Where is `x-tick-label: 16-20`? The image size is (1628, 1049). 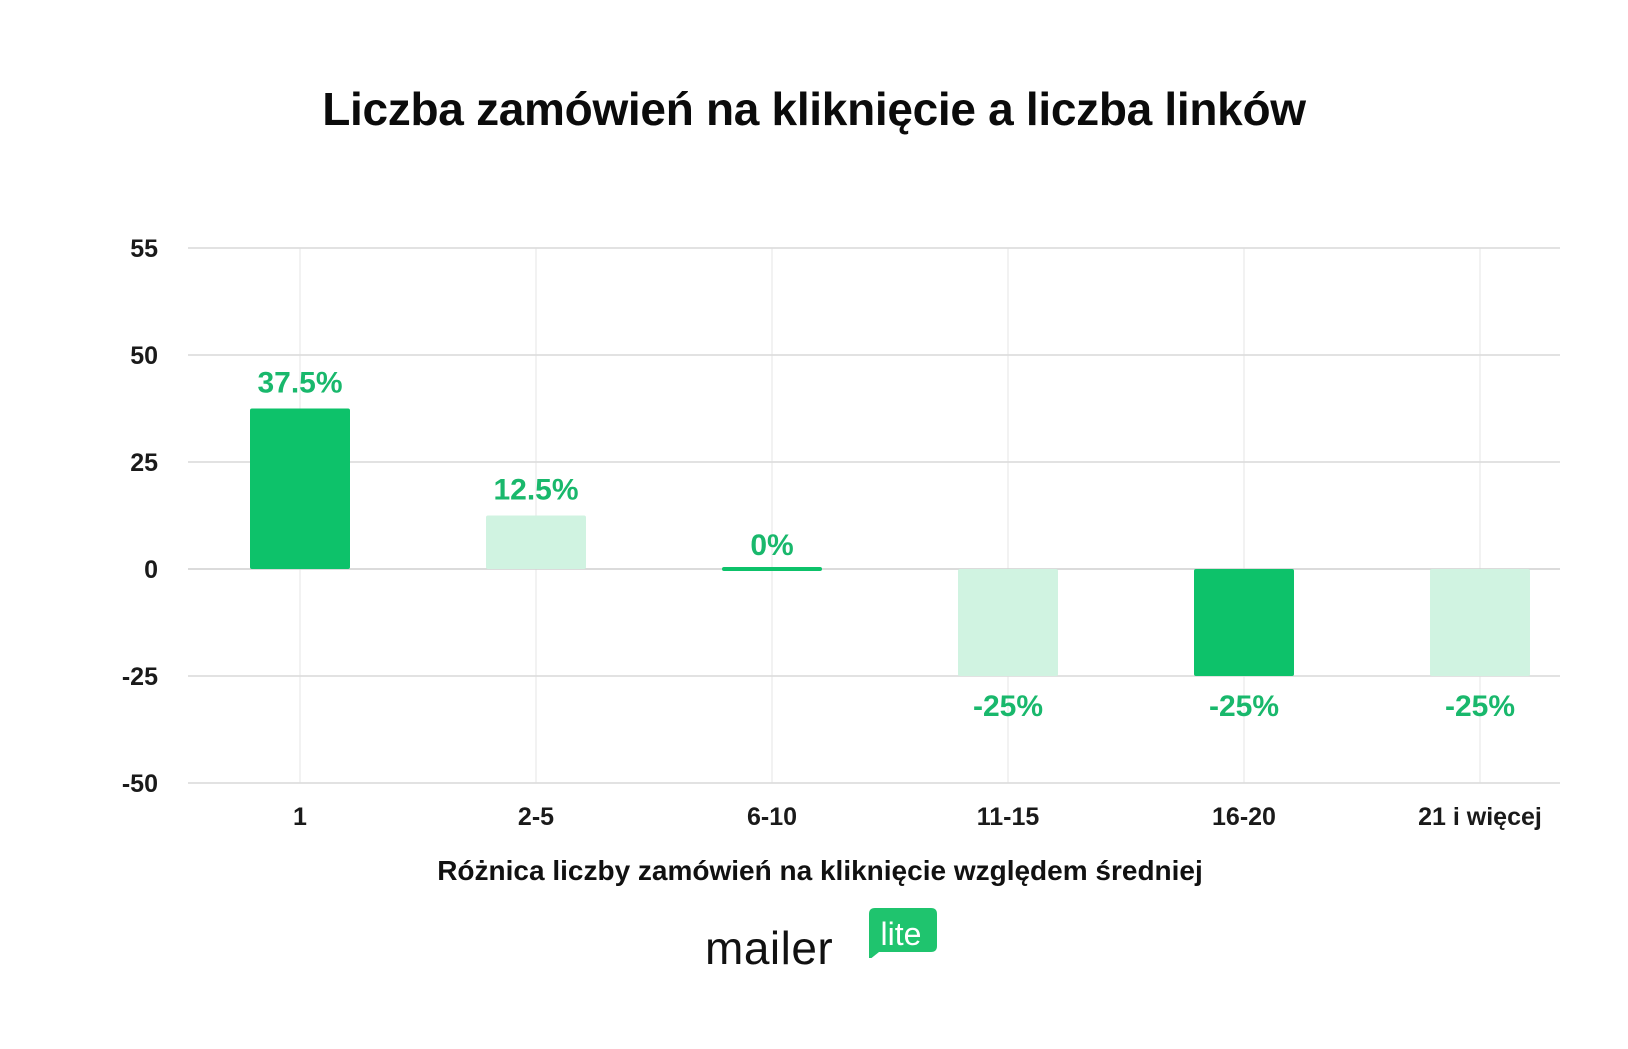
x-tick-label: 16-20 is located at coordinates (1244, 817).